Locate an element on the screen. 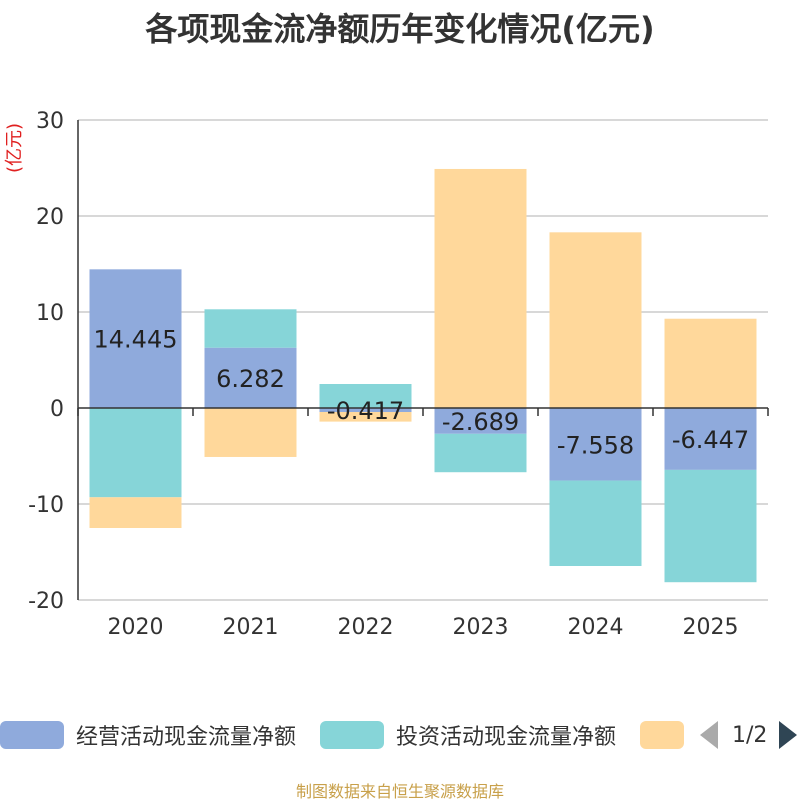  y-tick-label: 20 is located at coordinates (50, 217).